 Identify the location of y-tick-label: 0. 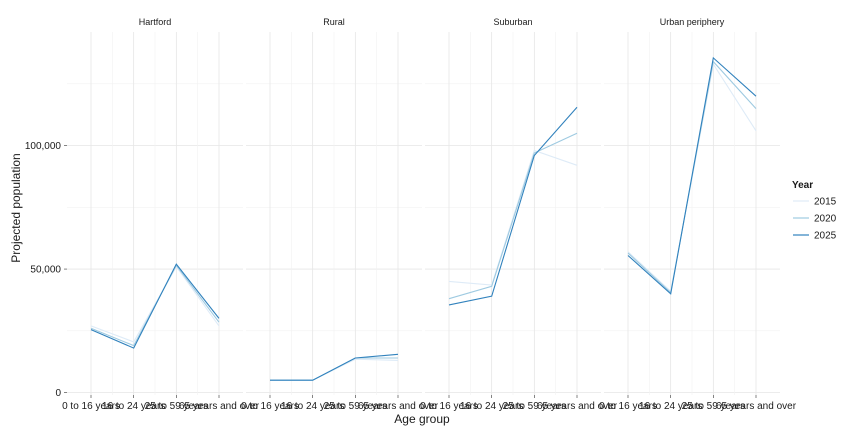
(58, 393).